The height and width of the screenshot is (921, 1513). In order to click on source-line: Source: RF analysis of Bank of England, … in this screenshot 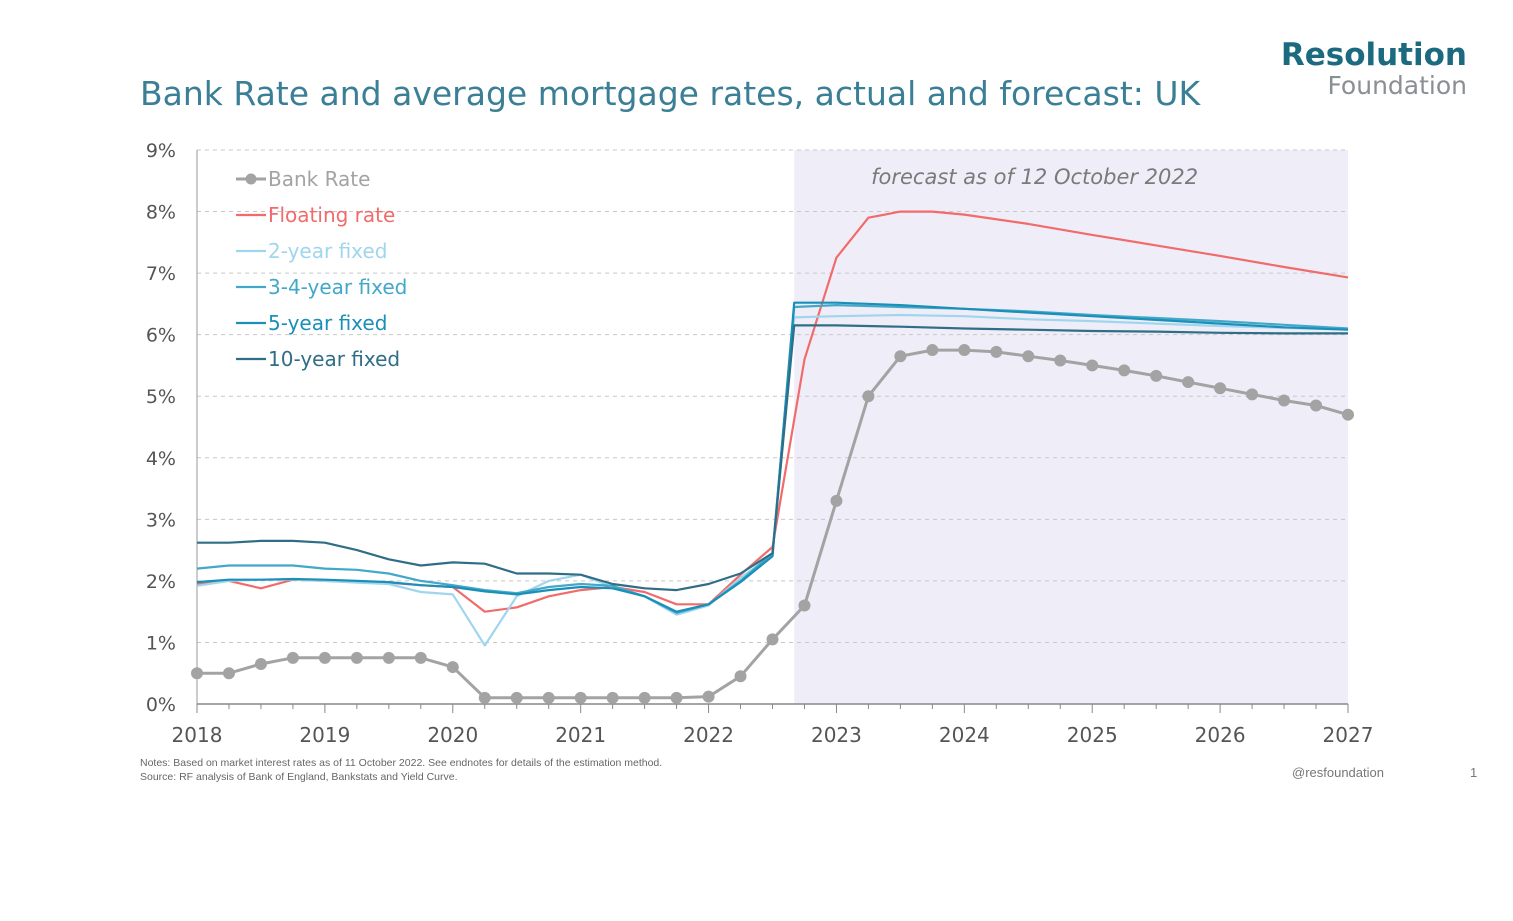, I will do `click(299, 777)`.